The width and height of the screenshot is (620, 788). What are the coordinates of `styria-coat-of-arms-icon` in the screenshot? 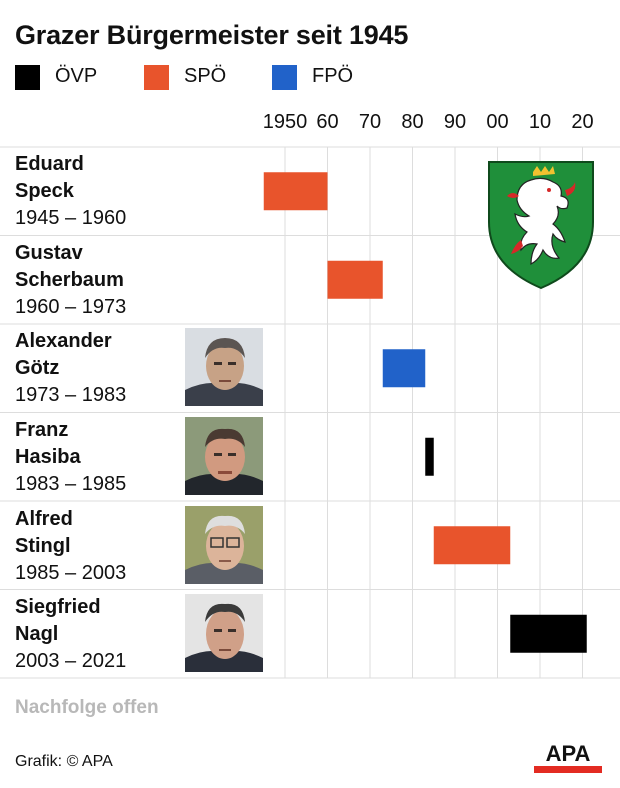 It's located at (541, 225).